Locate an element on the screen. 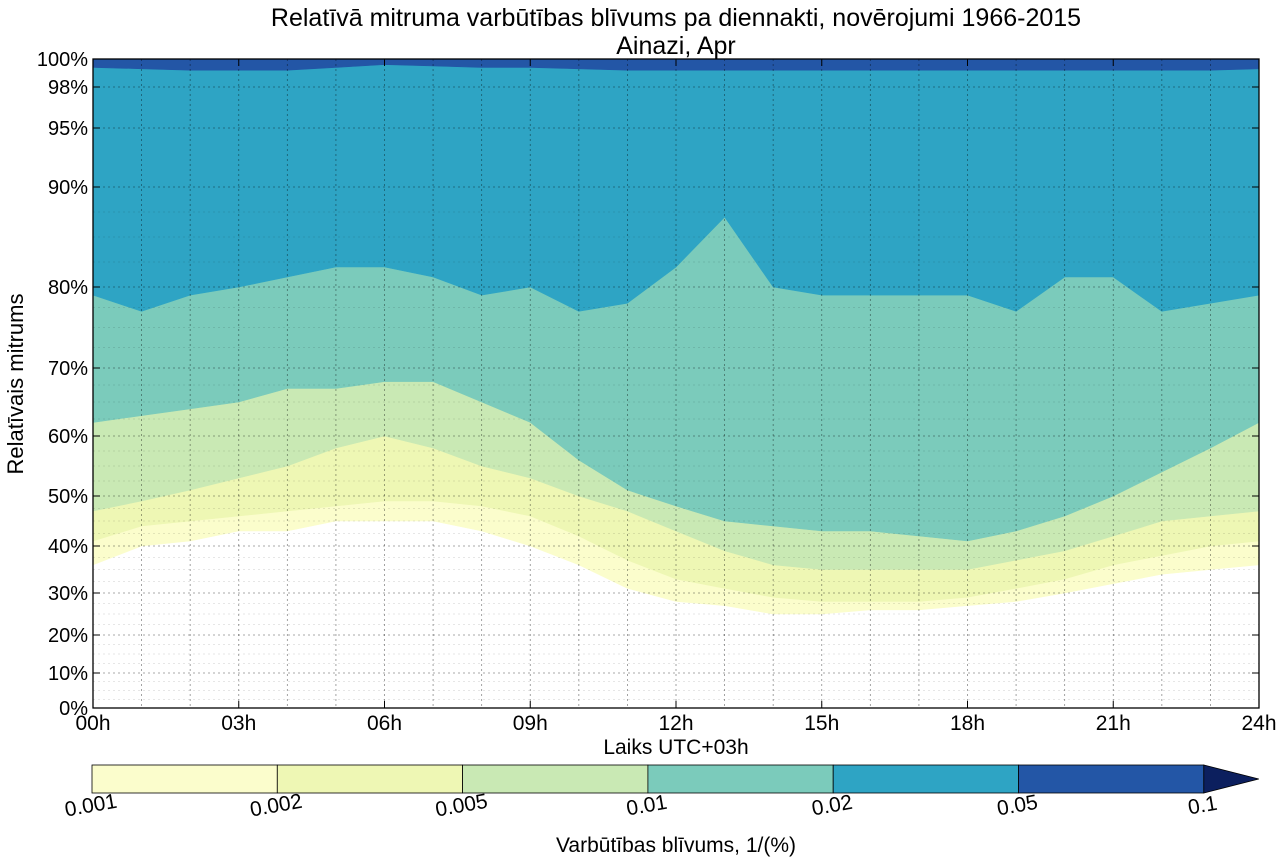 The height and width of the screenshot is (863, 1284). chart-subtitle: Ainazi, Apr is located at coordinates (676, 46).